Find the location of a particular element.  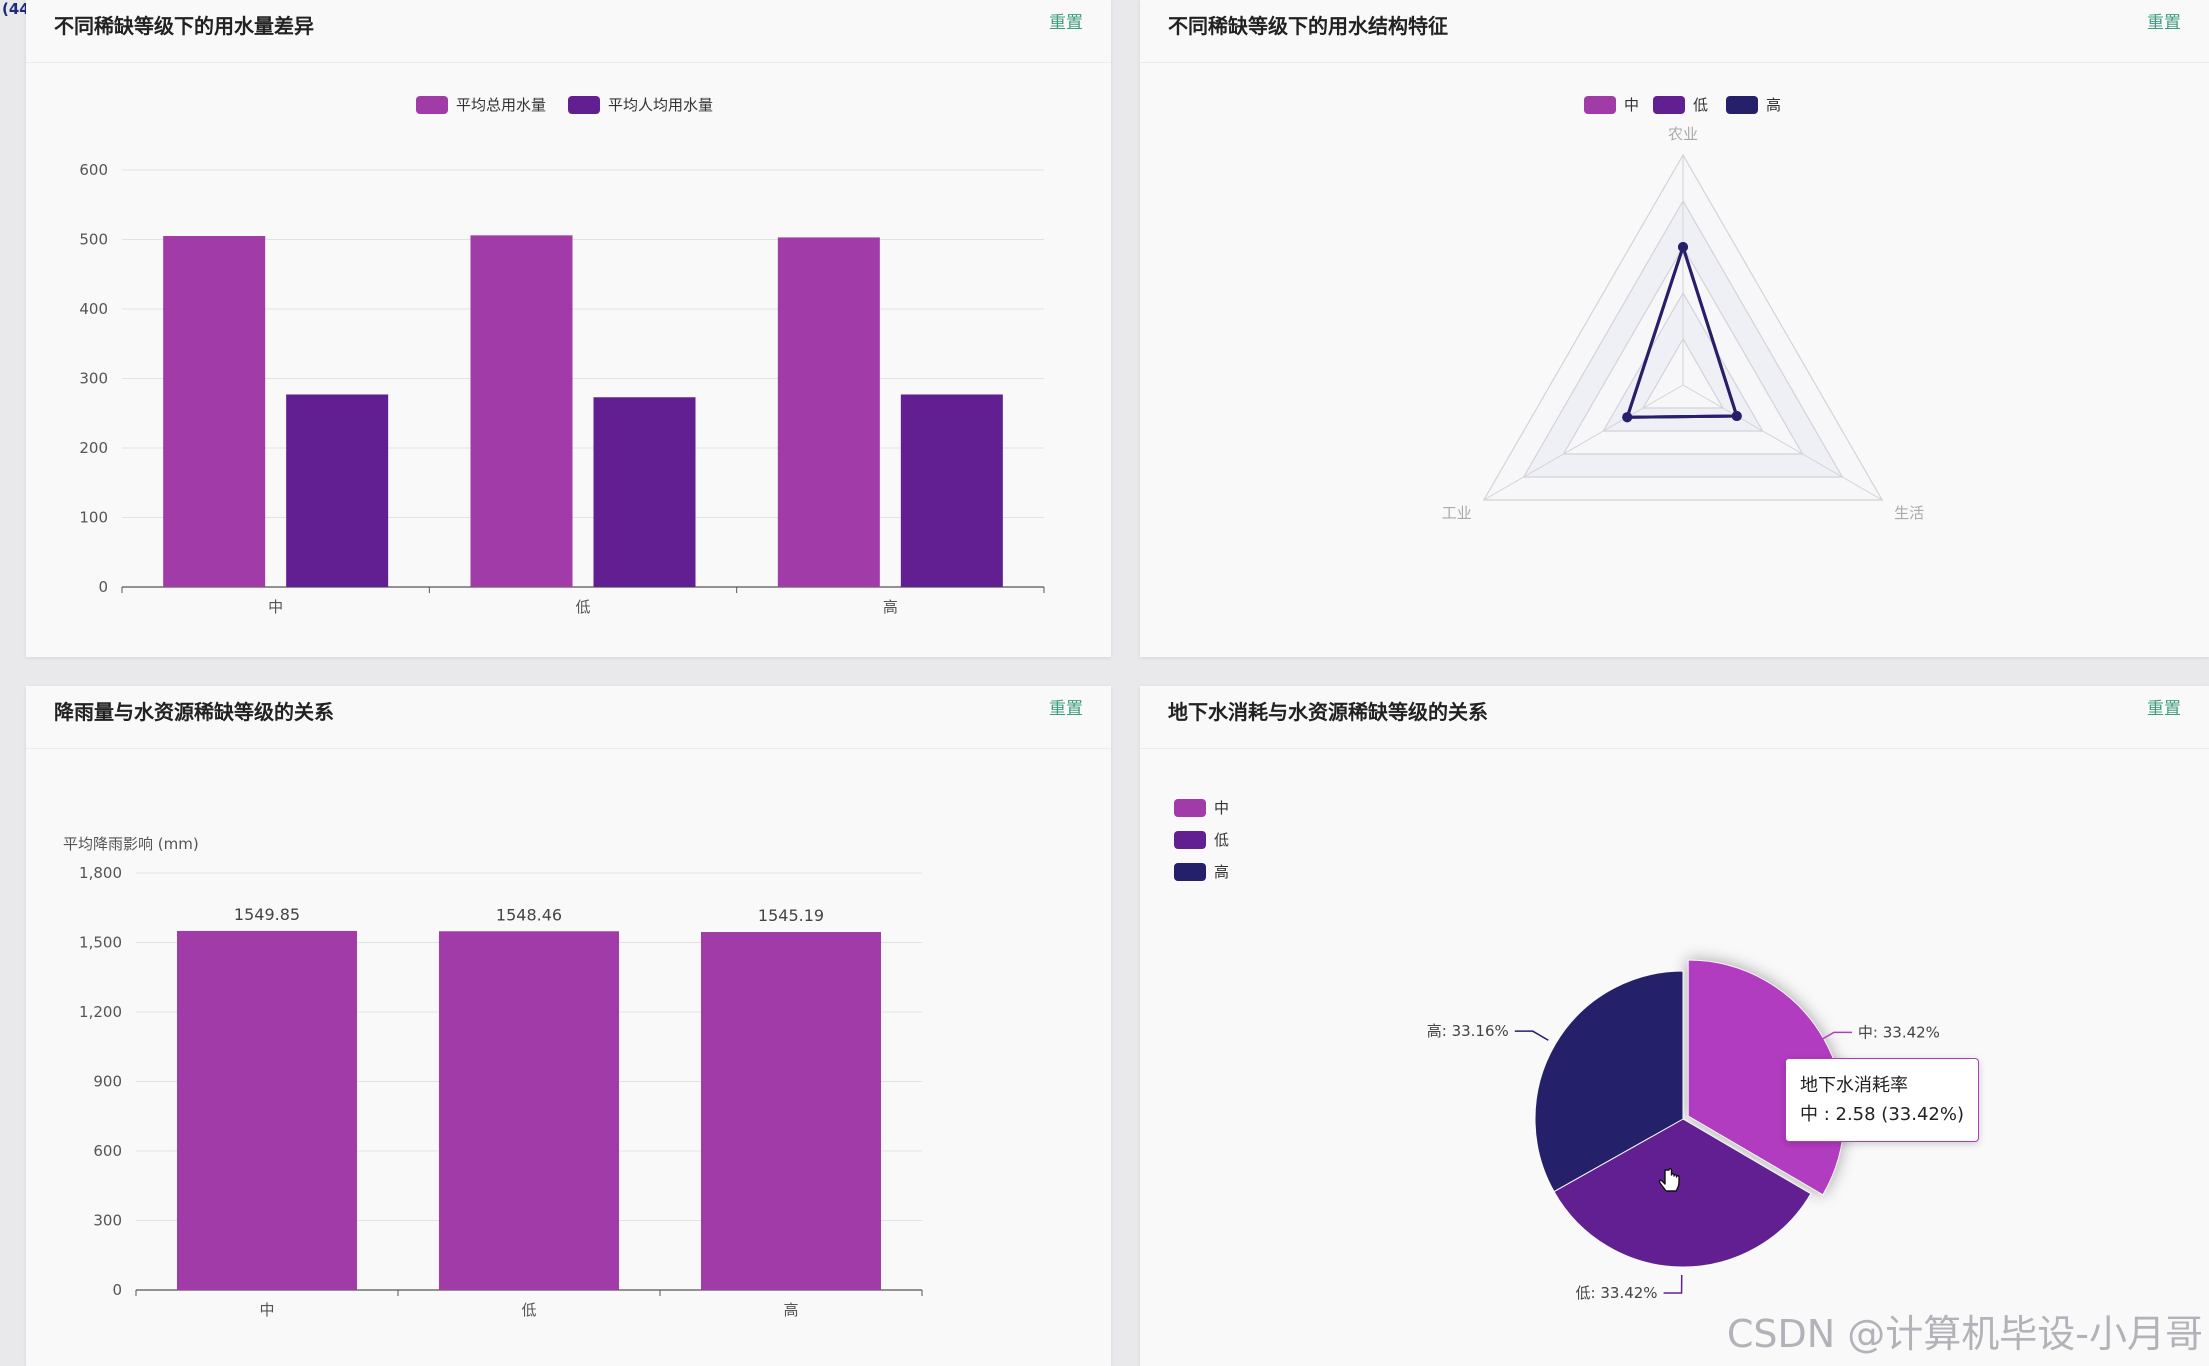

structure-panel-header: 不同稀缺等级下的用水结构特征 重置 is located at coordinates (1674, 31).